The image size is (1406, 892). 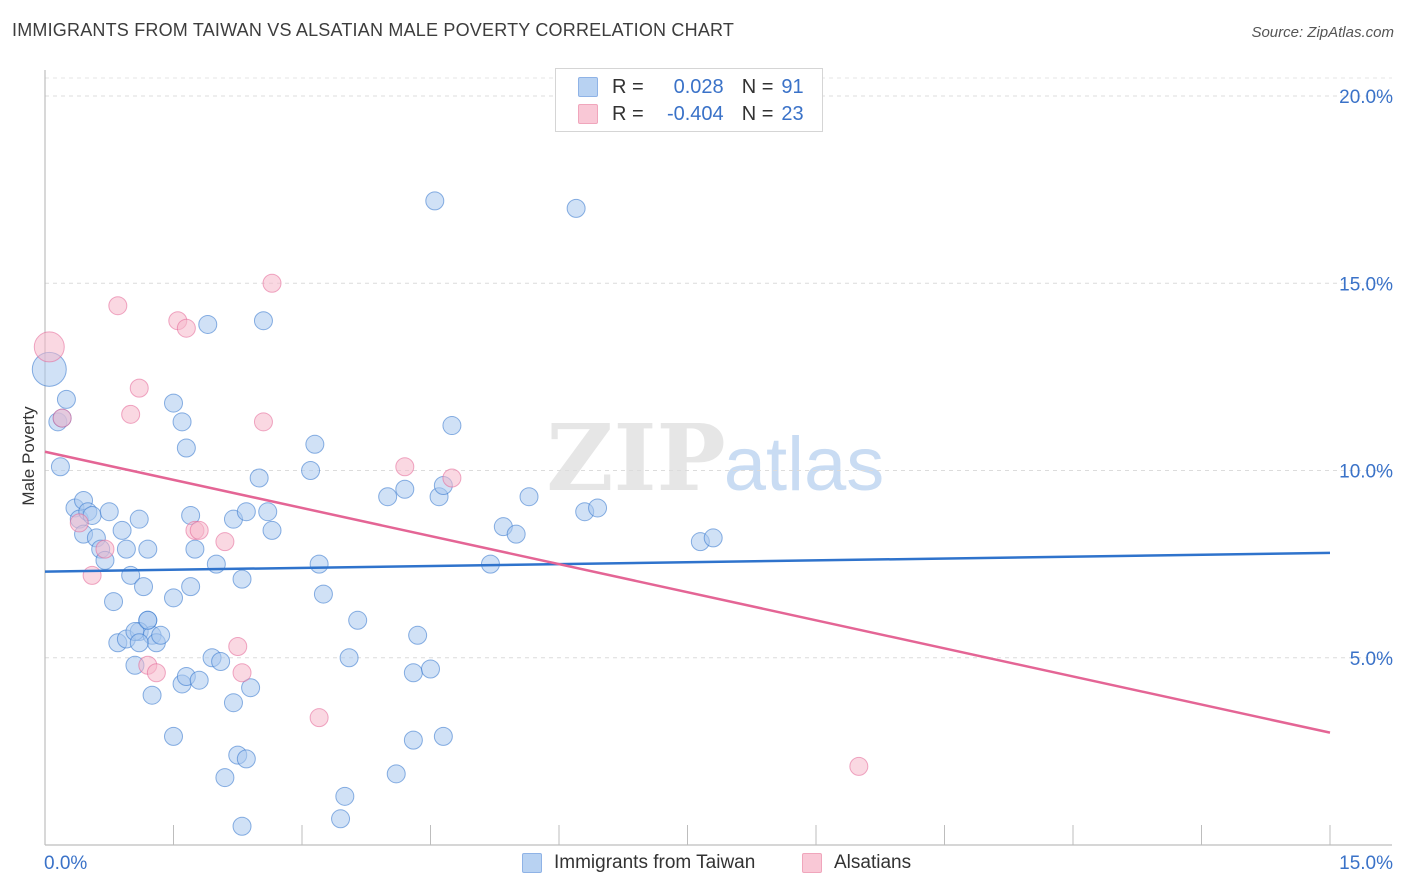 I want to click on legend-label: Alsatians, so click(x=873, y=862).